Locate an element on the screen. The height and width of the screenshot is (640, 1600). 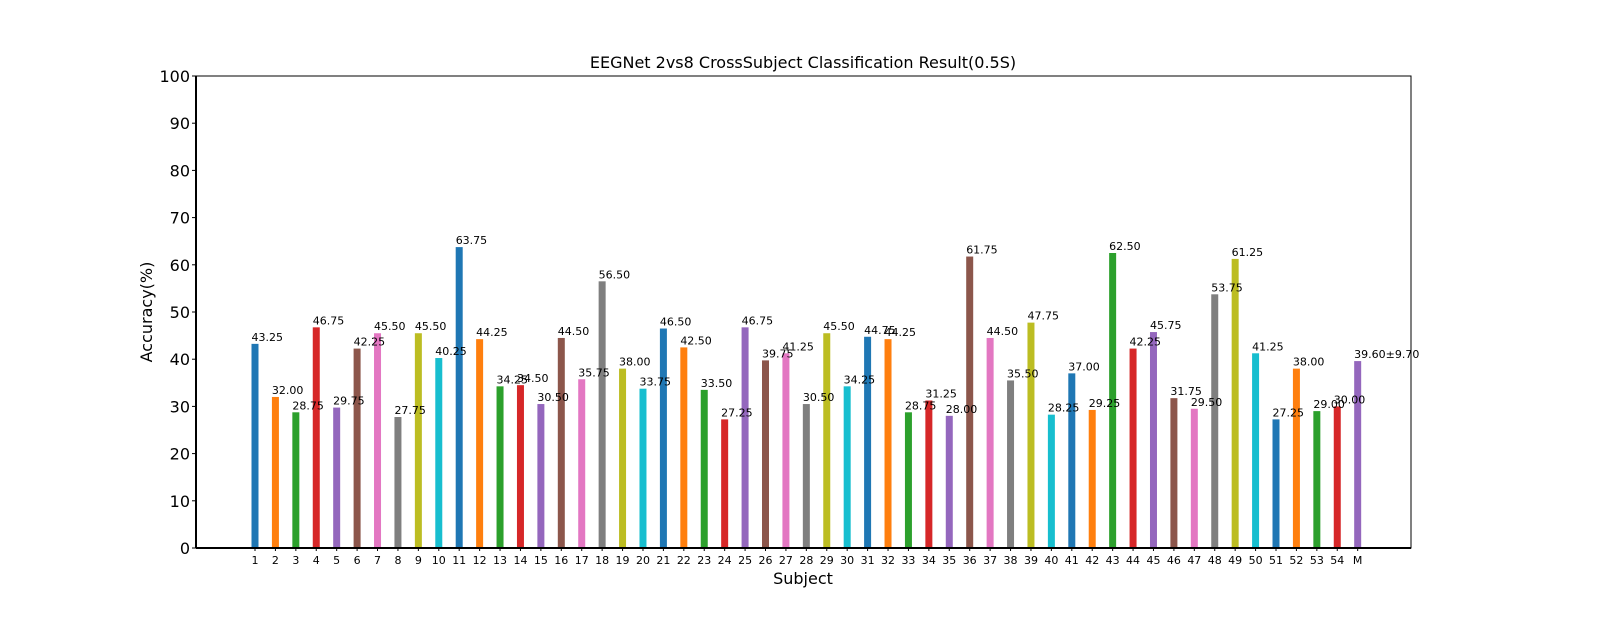
value-label-2: 32.00 is located at coordinates (288, 390).